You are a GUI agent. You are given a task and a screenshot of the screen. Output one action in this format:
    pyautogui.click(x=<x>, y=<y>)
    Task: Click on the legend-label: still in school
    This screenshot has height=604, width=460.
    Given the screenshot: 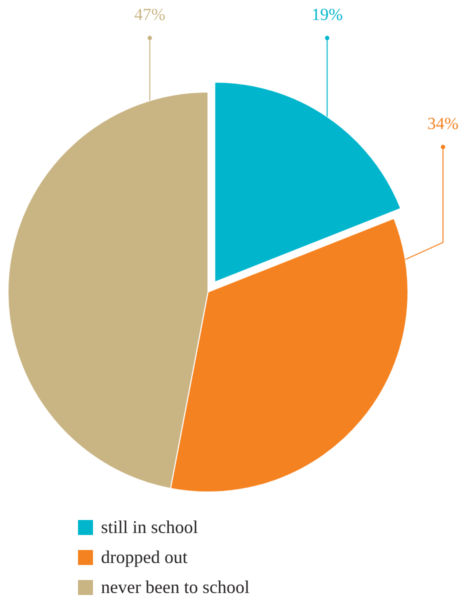 What is the action you would take?
    pyautogui.click(x=149, y=527)
    